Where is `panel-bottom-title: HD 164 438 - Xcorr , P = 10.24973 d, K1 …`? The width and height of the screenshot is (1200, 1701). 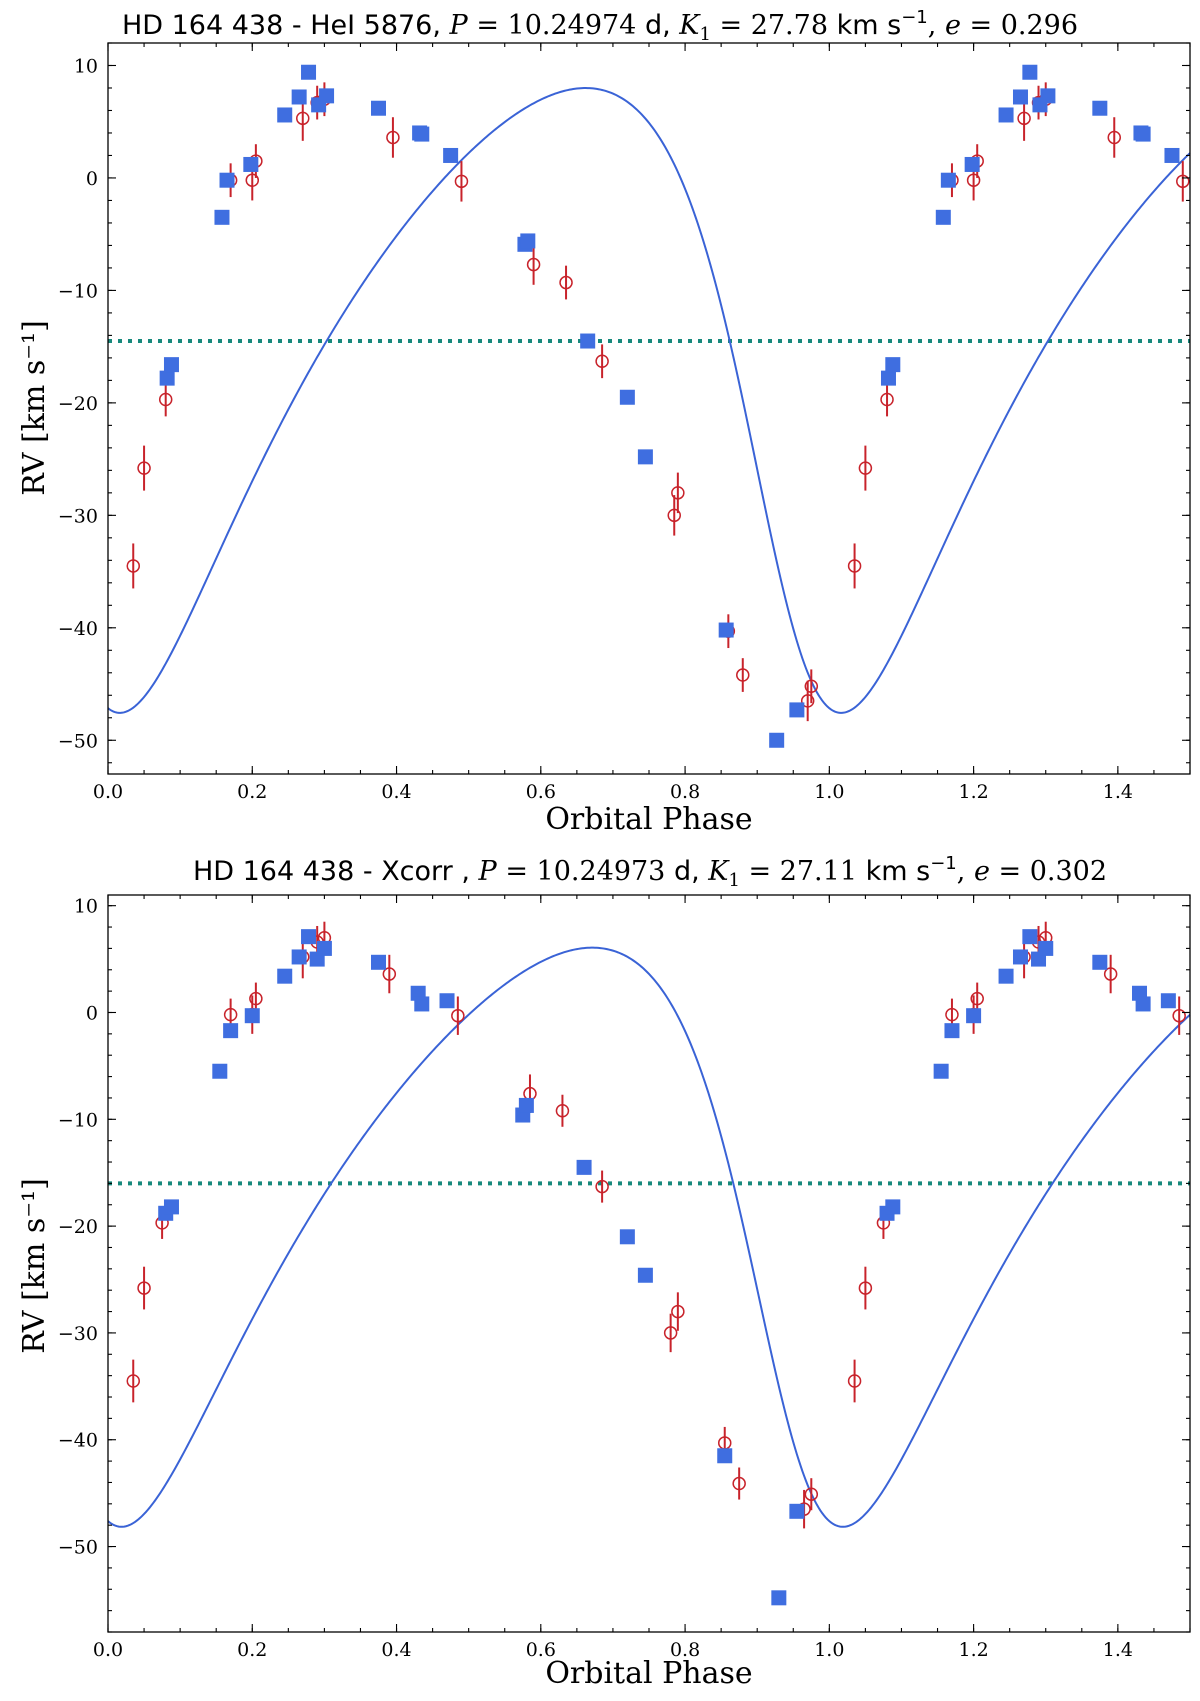 panel-bottom-title: HD 164 438 - Xcorr , P = 10.24973 d, K1 … is located at coordinates (650, 873).